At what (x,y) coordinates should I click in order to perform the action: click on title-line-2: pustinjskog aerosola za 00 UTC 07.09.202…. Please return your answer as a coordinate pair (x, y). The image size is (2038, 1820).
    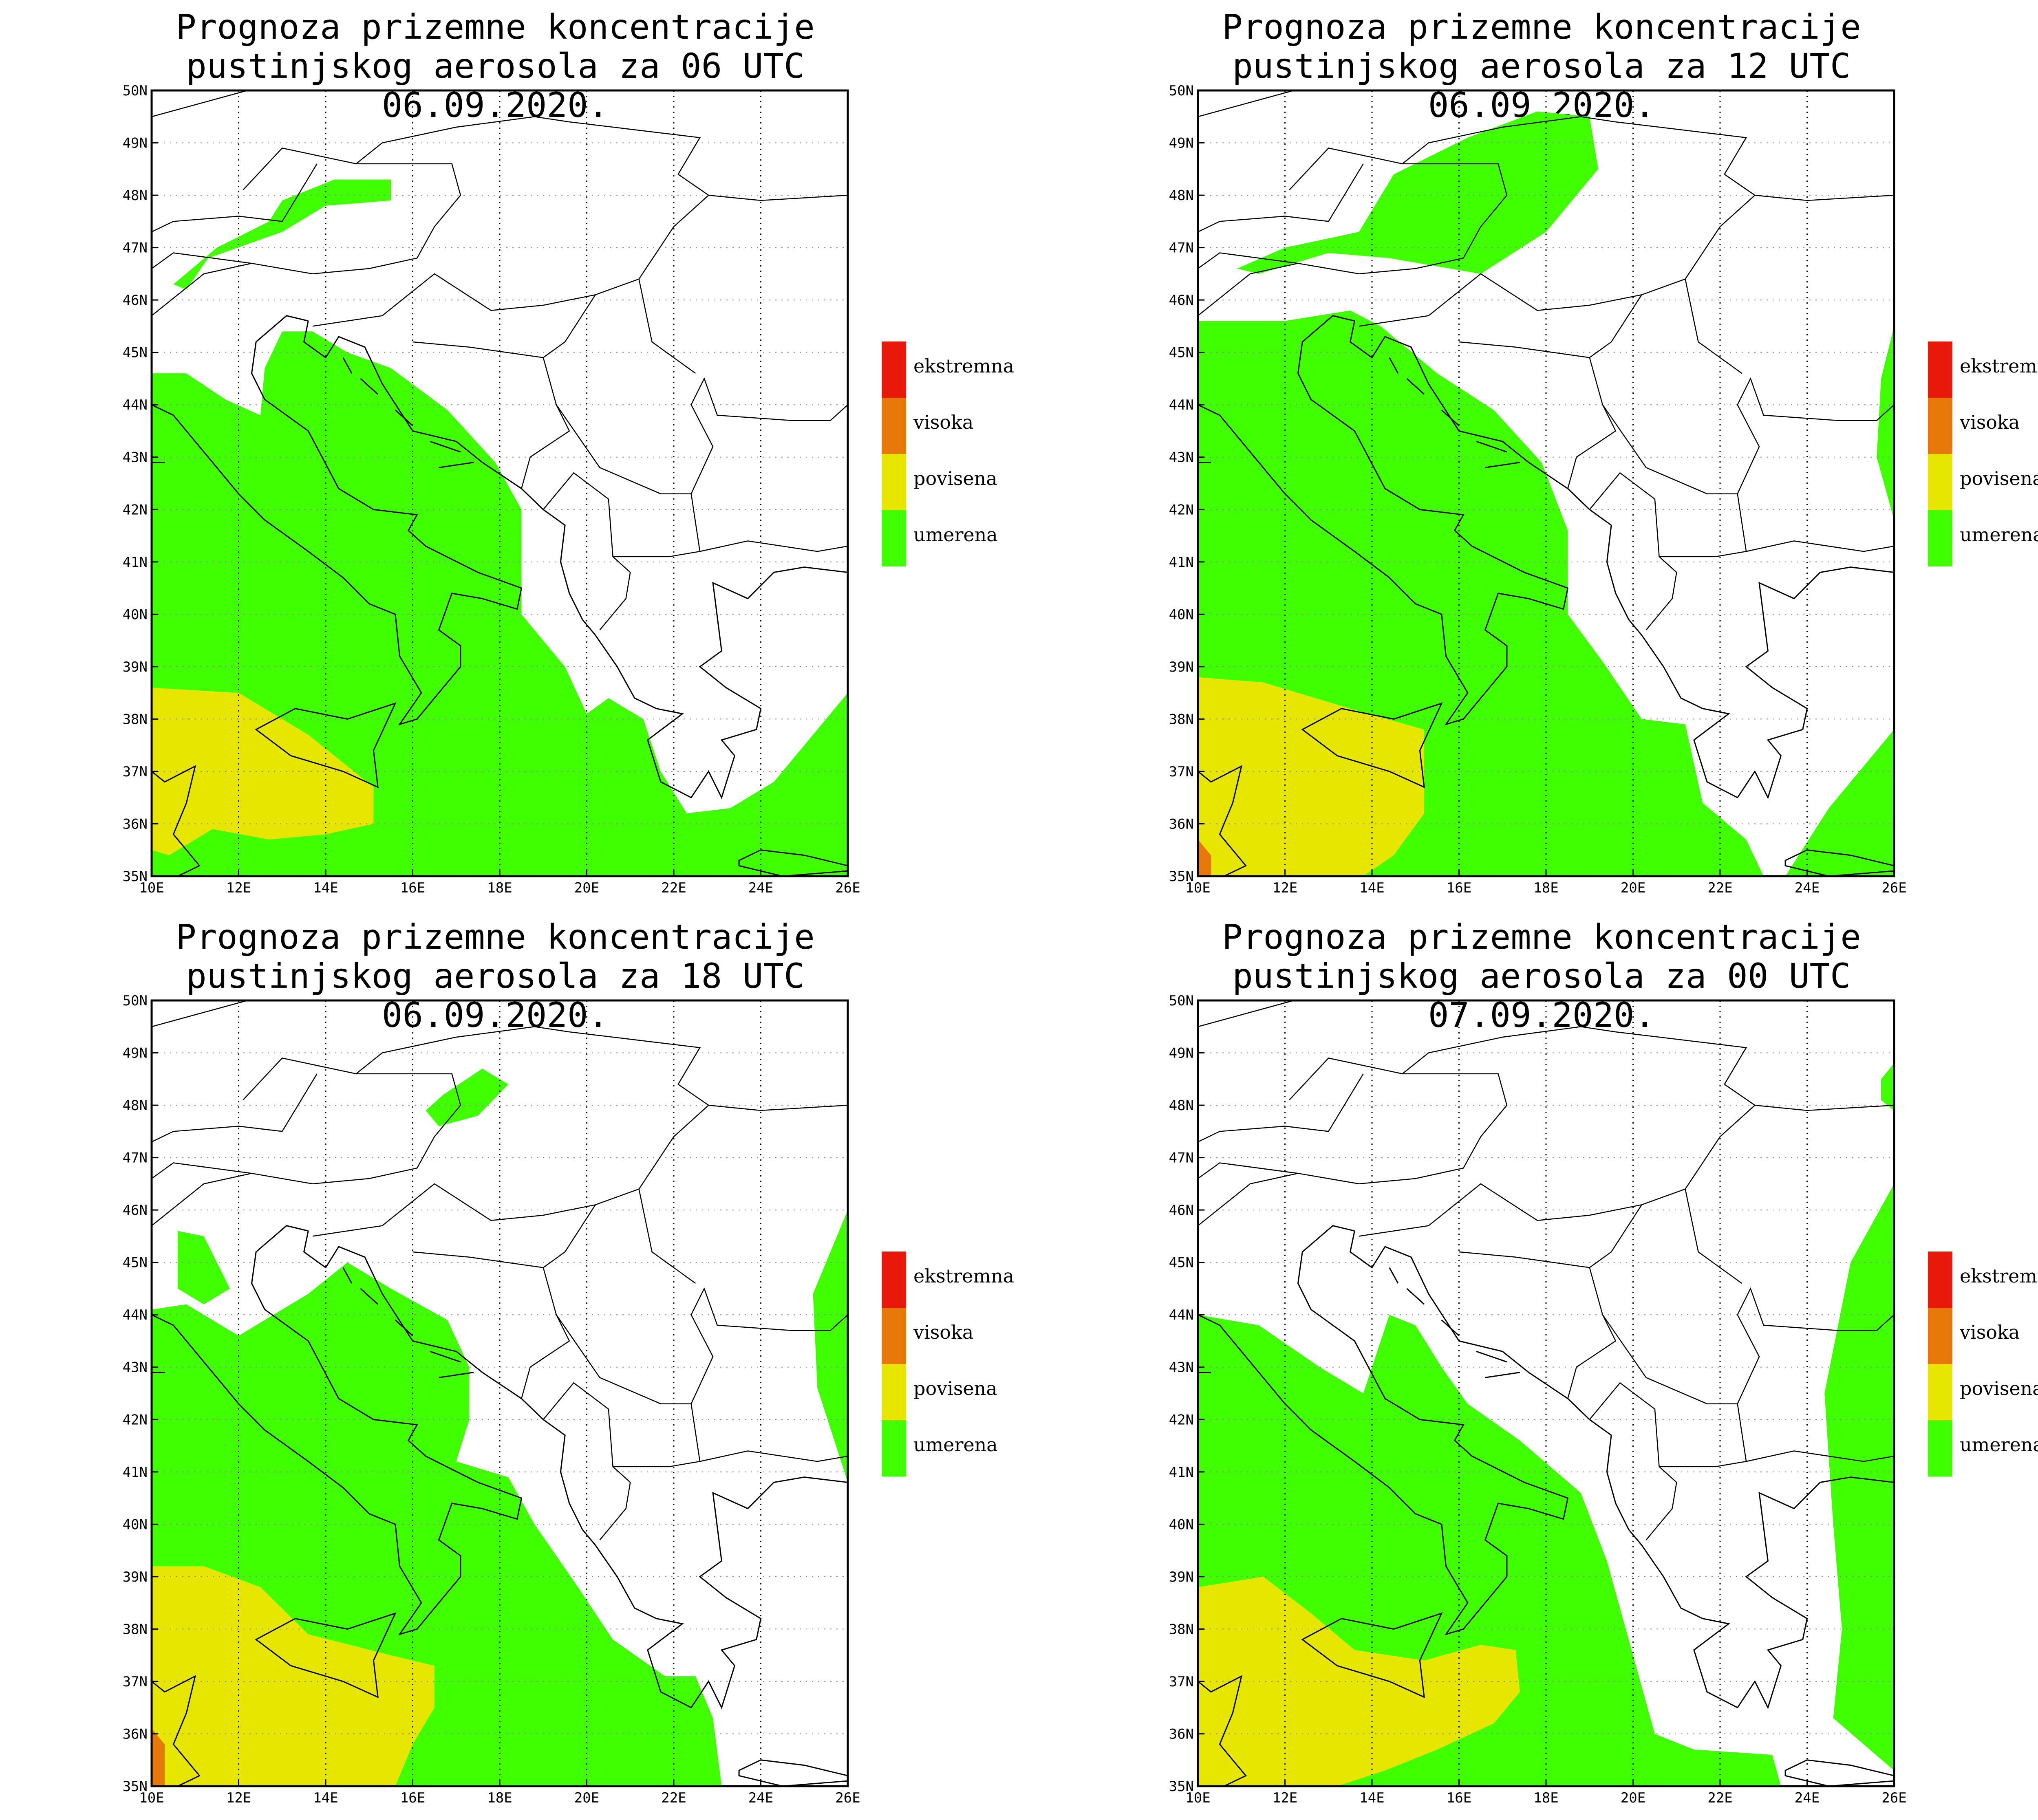
    Looking at the image, I should click on (1542, 996).